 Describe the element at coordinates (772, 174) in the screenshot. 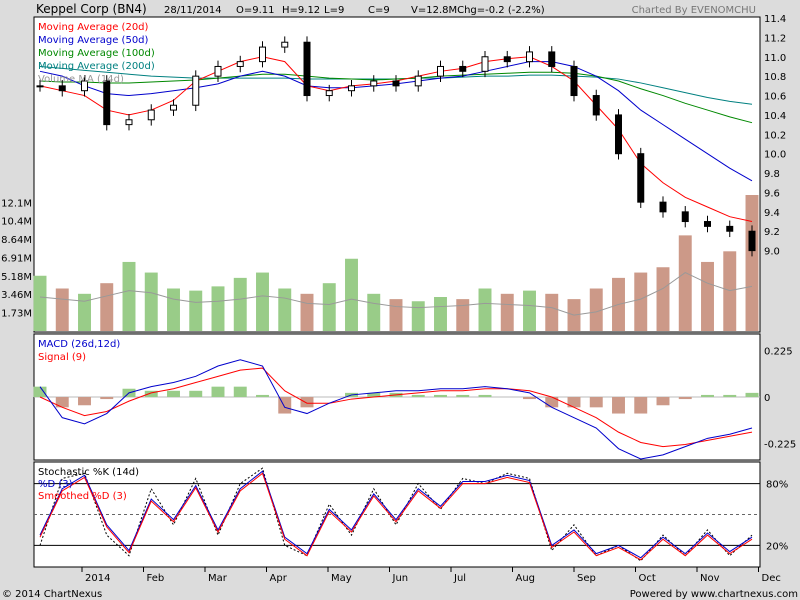

I see `price-tick-label: 9.8` at that location.